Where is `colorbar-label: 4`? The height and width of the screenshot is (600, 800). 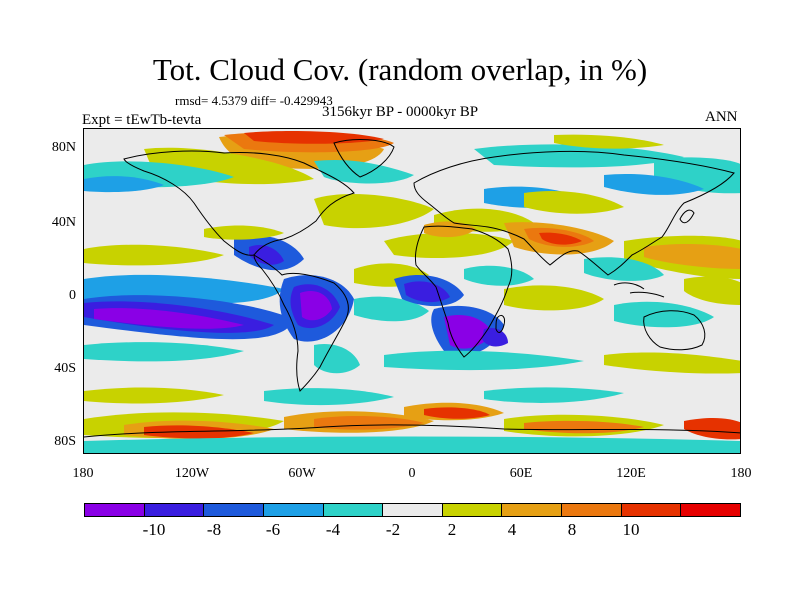
colorbar-label: 4 is located at coordinates (512, 529).